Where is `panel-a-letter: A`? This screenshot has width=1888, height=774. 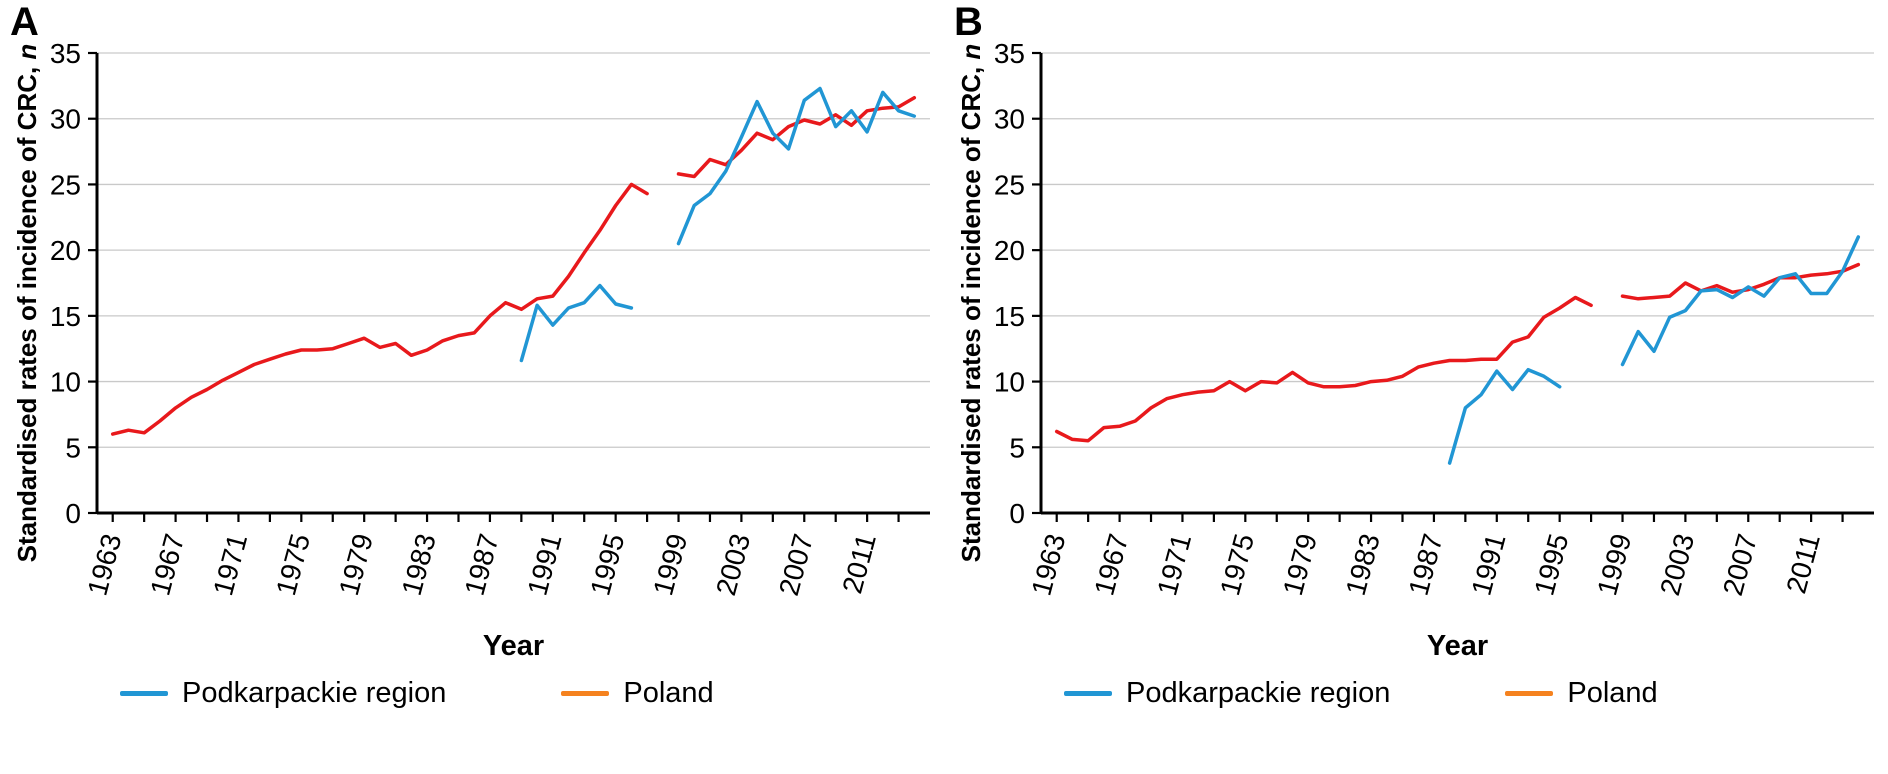 panel-a-letter: A is located at coordinates (24, 22).